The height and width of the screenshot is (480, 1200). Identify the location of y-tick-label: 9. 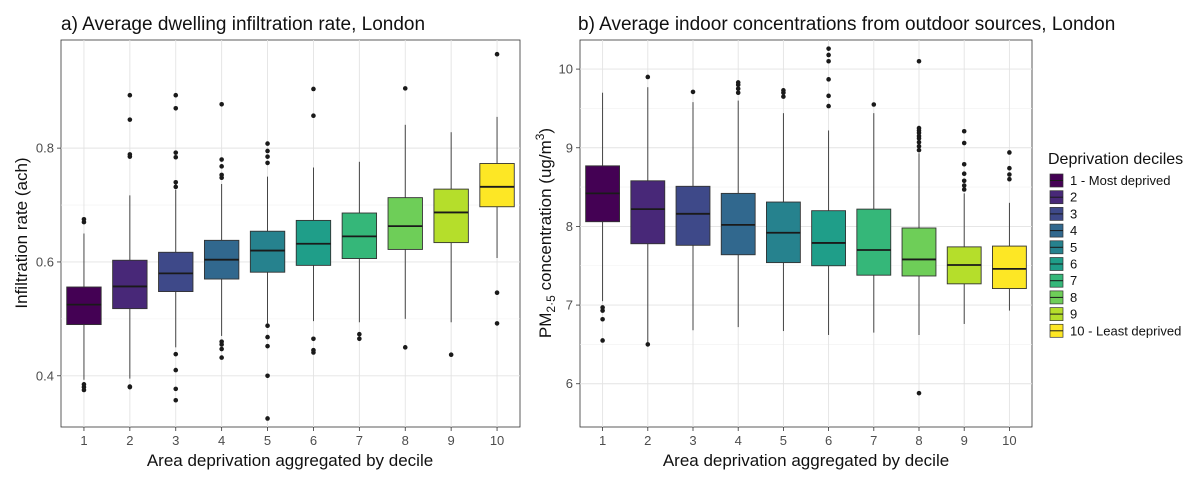
(569, 147).